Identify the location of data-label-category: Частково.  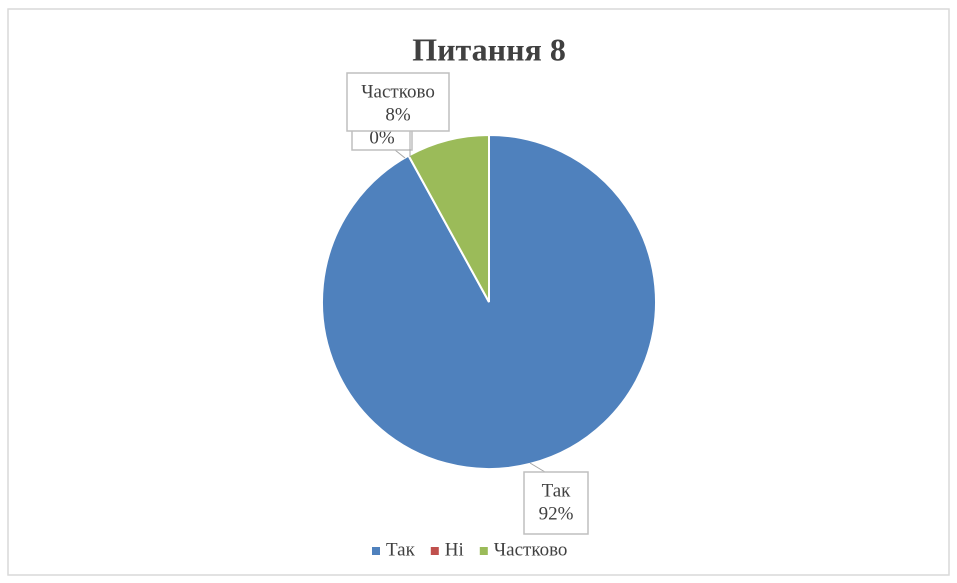
(398, 91).